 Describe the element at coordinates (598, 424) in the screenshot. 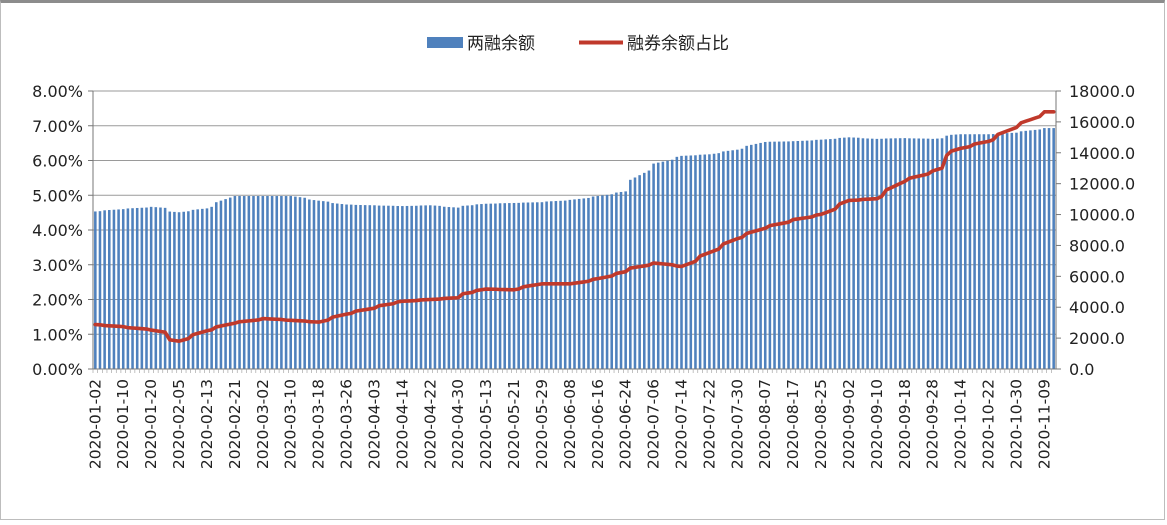

I see `x-tick-label: 2020-06-16` at that location.